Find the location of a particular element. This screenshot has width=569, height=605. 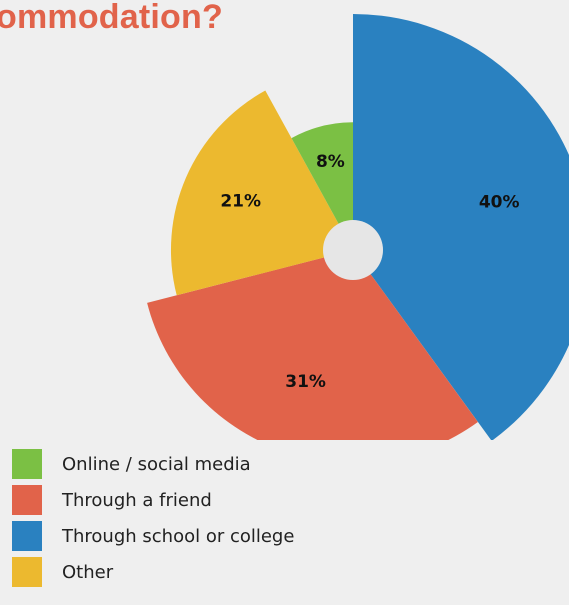

legend-label: Through a friend is located at coordinates (137, 500).